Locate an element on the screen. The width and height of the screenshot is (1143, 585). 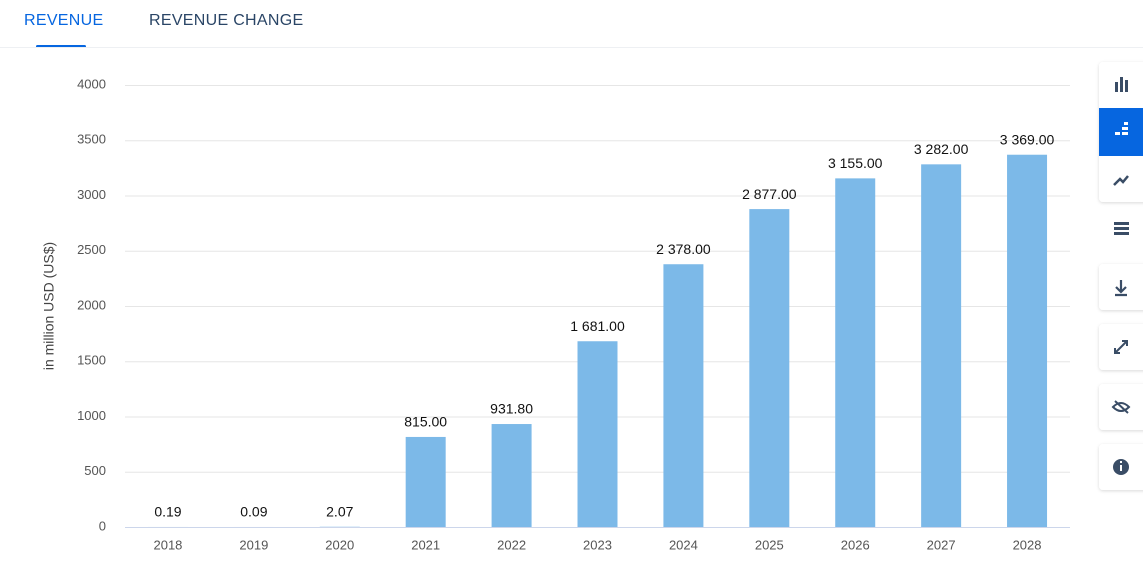
value-label: 931.80 is located at coordinates (511, 409).